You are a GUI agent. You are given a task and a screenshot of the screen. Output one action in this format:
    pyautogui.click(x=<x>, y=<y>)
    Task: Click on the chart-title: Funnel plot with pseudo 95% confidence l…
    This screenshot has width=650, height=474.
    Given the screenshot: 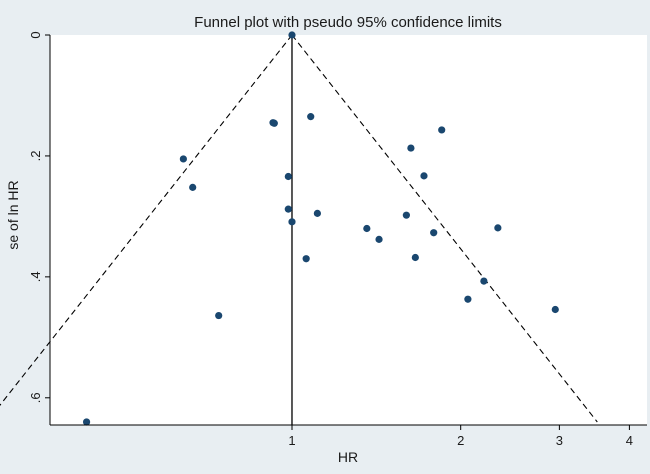 What is the action you would take?
    pyautogui.click(x=348, y=22)
    